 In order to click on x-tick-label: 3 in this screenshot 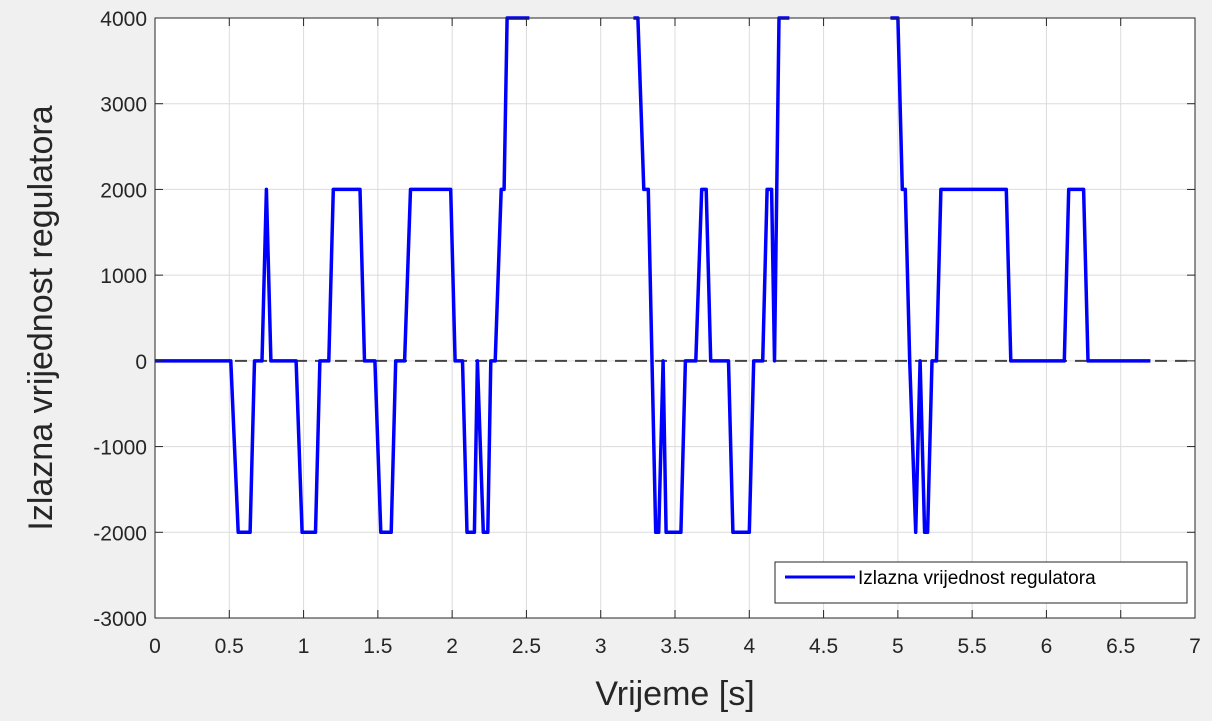, I will do `click(601, 646)`.